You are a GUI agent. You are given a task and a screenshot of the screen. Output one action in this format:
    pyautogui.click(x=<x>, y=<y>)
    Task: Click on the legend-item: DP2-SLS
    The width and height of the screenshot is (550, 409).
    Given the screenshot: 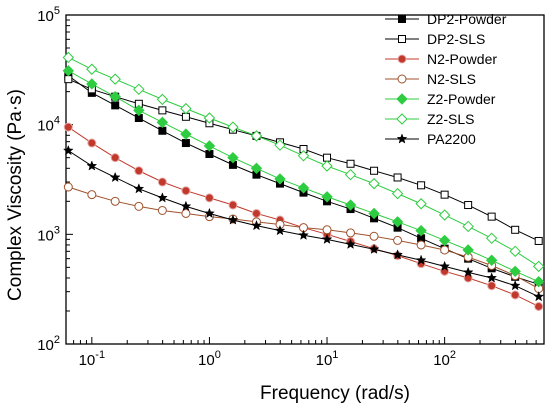 What is the action you would take?
    pyautogui.click(x=435, y=39)
    